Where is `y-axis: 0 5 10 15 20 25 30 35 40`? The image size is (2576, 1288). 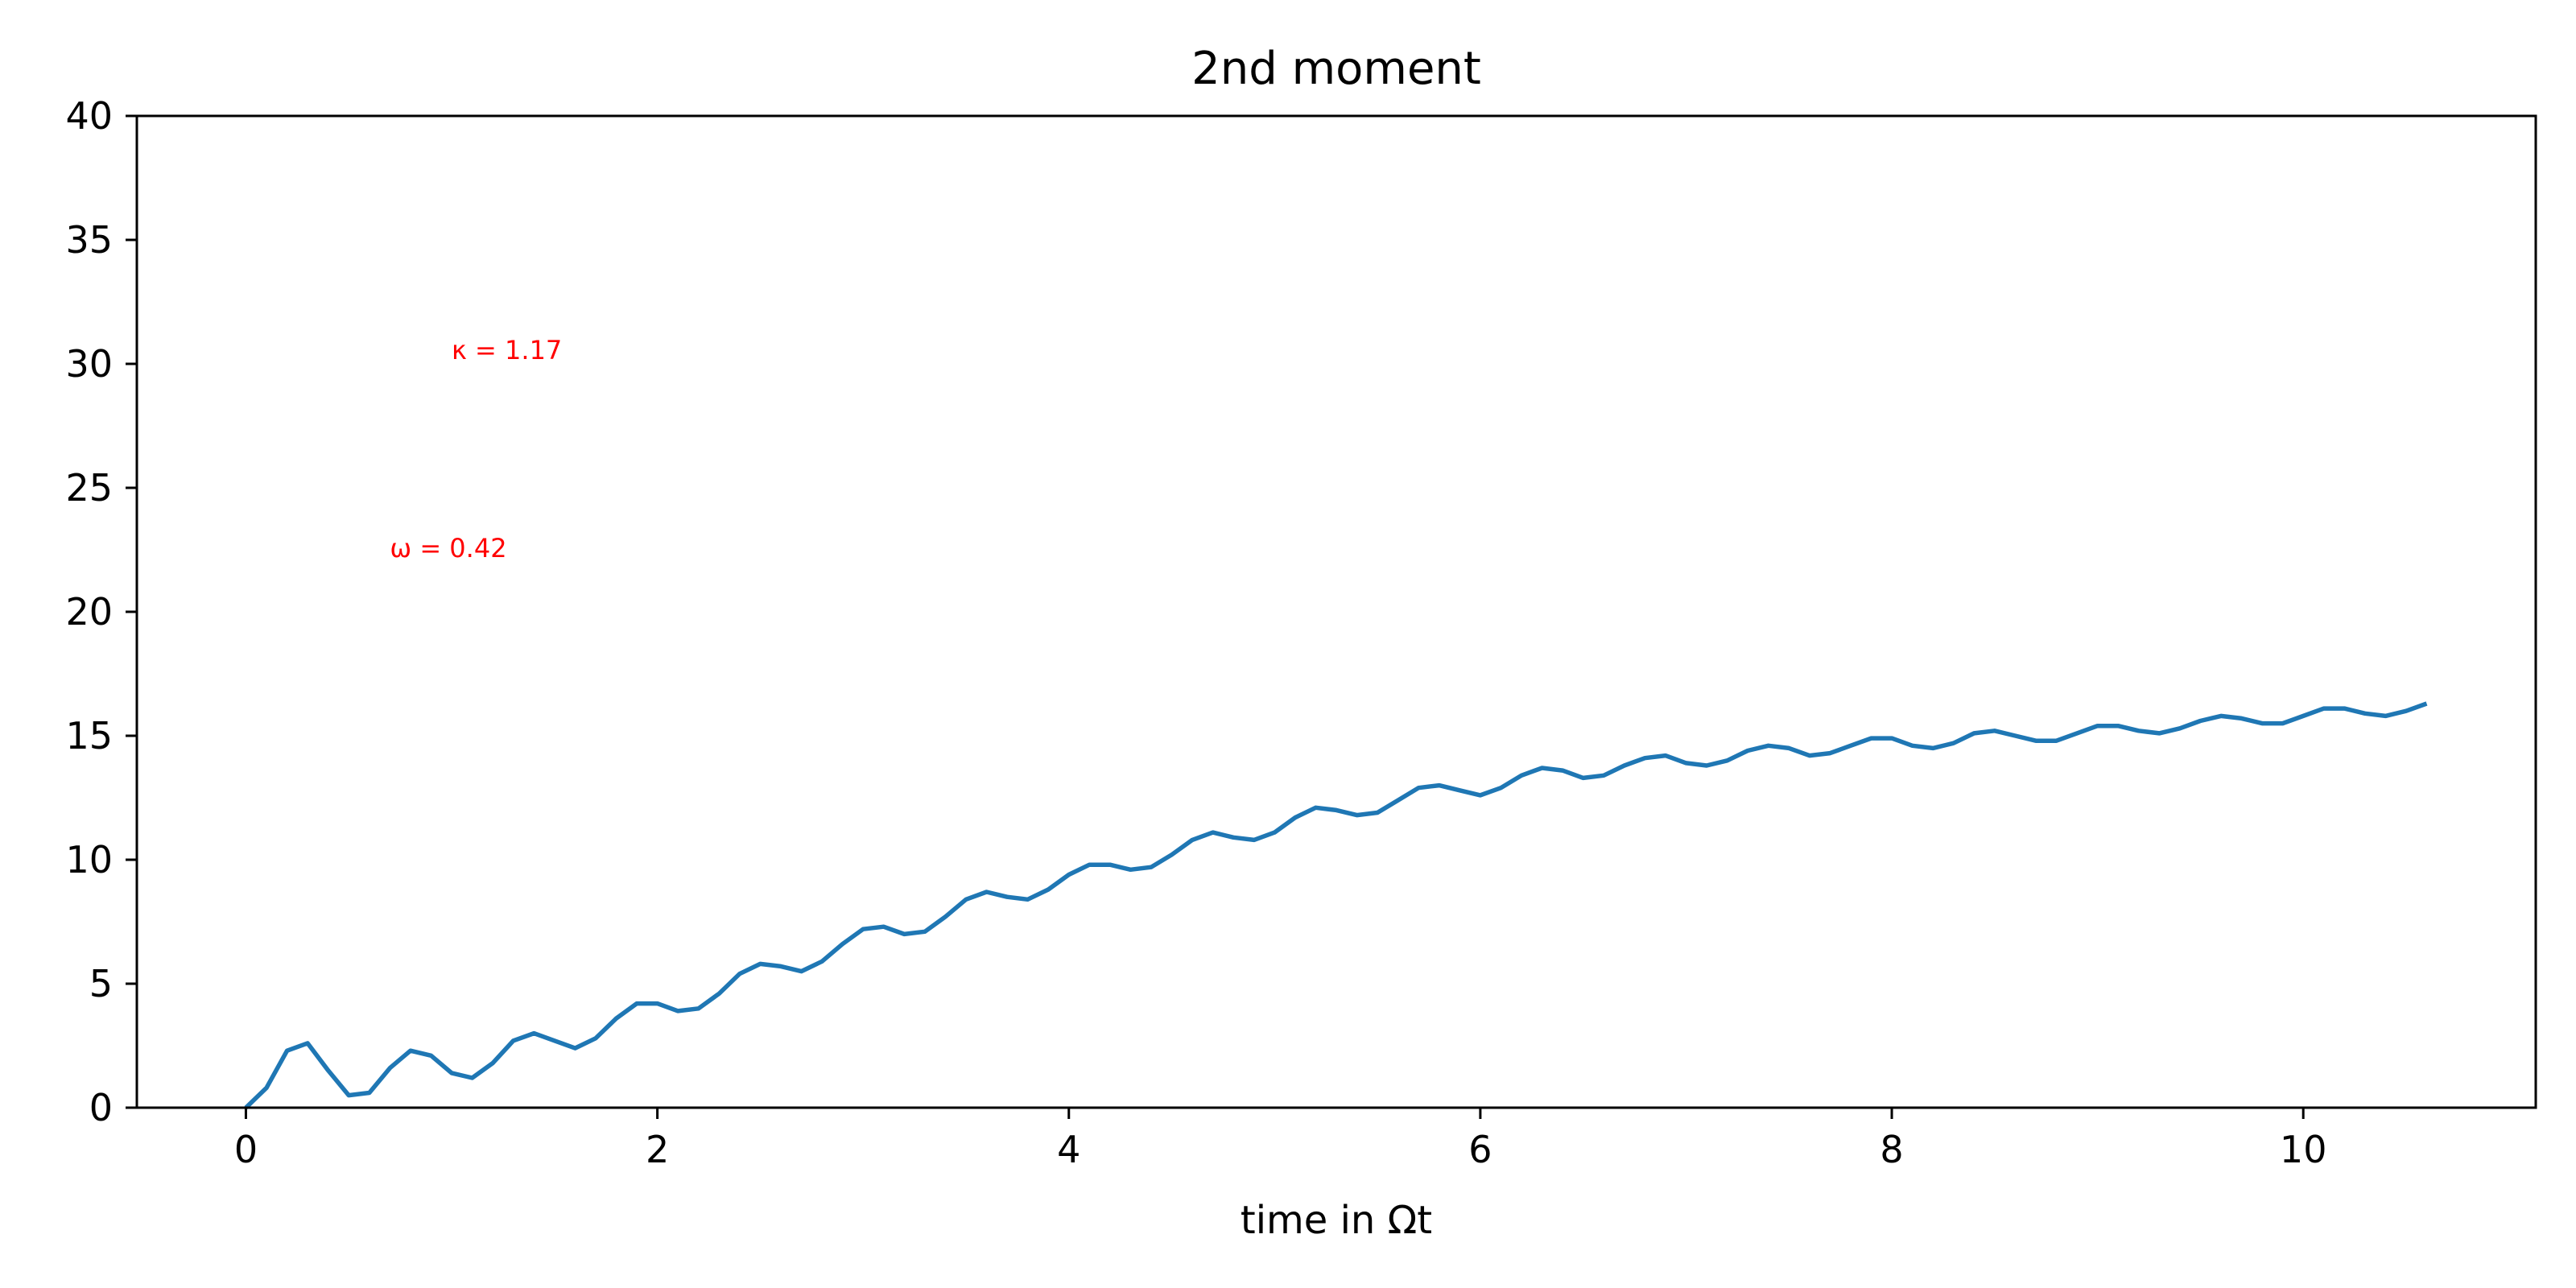
y-axis: 0 5 10 15 20 25 30 35 40 is located at coordinates (101, 611).